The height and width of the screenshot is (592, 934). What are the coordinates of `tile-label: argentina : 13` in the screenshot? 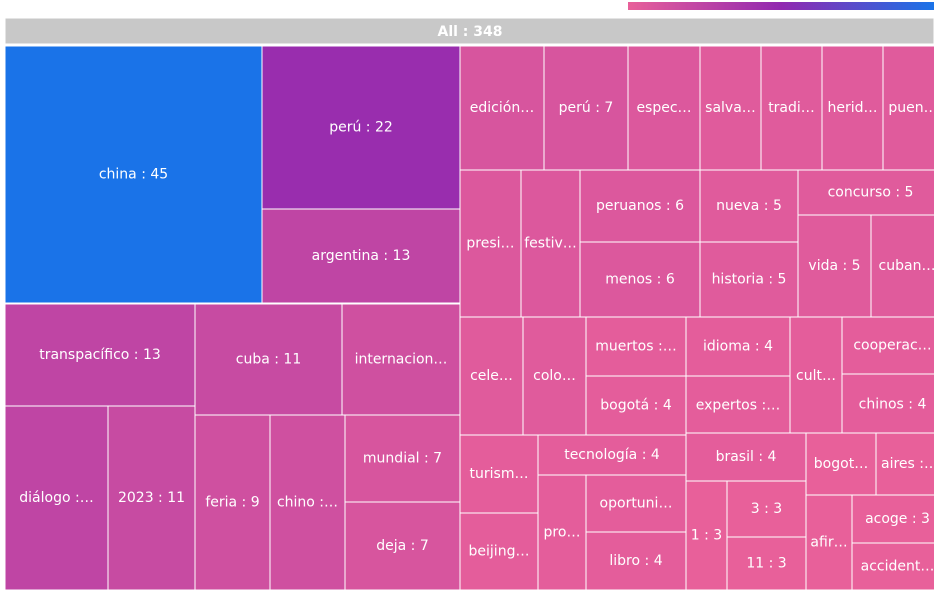 It's located at (361, 256).